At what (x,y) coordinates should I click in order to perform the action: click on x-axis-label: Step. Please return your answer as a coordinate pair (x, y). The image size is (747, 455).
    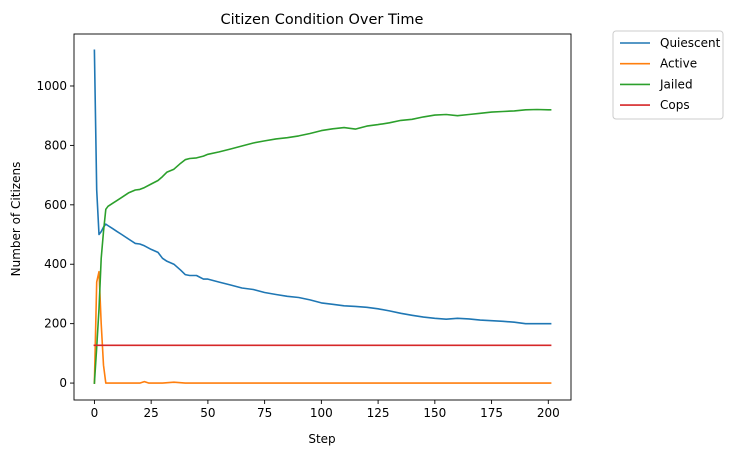
    Looking at the image, I should click on (321, 439).